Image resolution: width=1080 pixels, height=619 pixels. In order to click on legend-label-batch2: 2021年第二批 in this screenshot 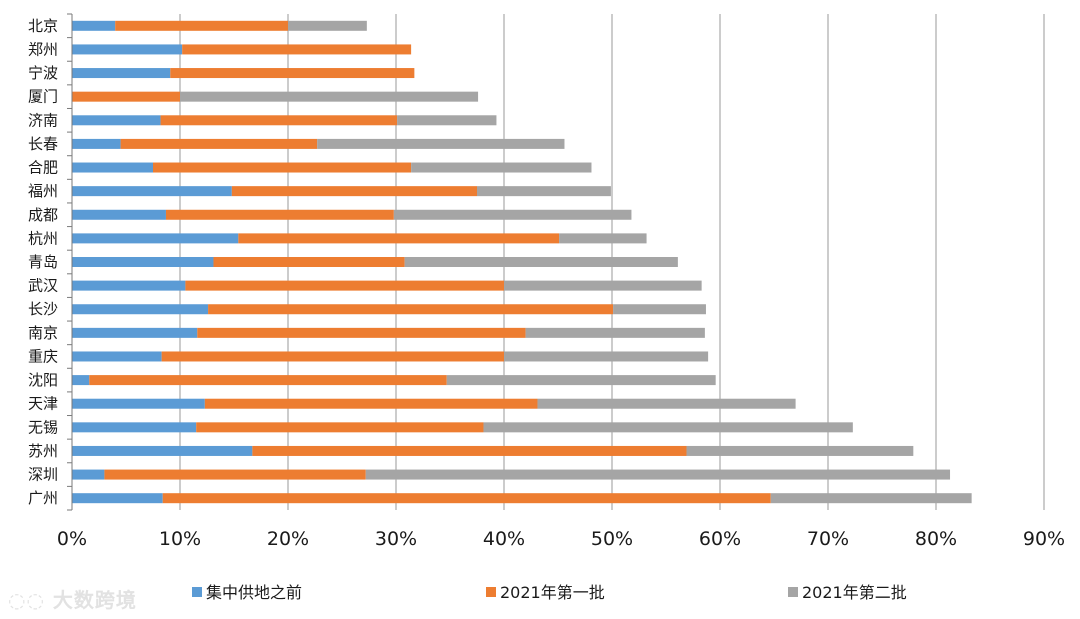, I will do `click(854, 592)`.